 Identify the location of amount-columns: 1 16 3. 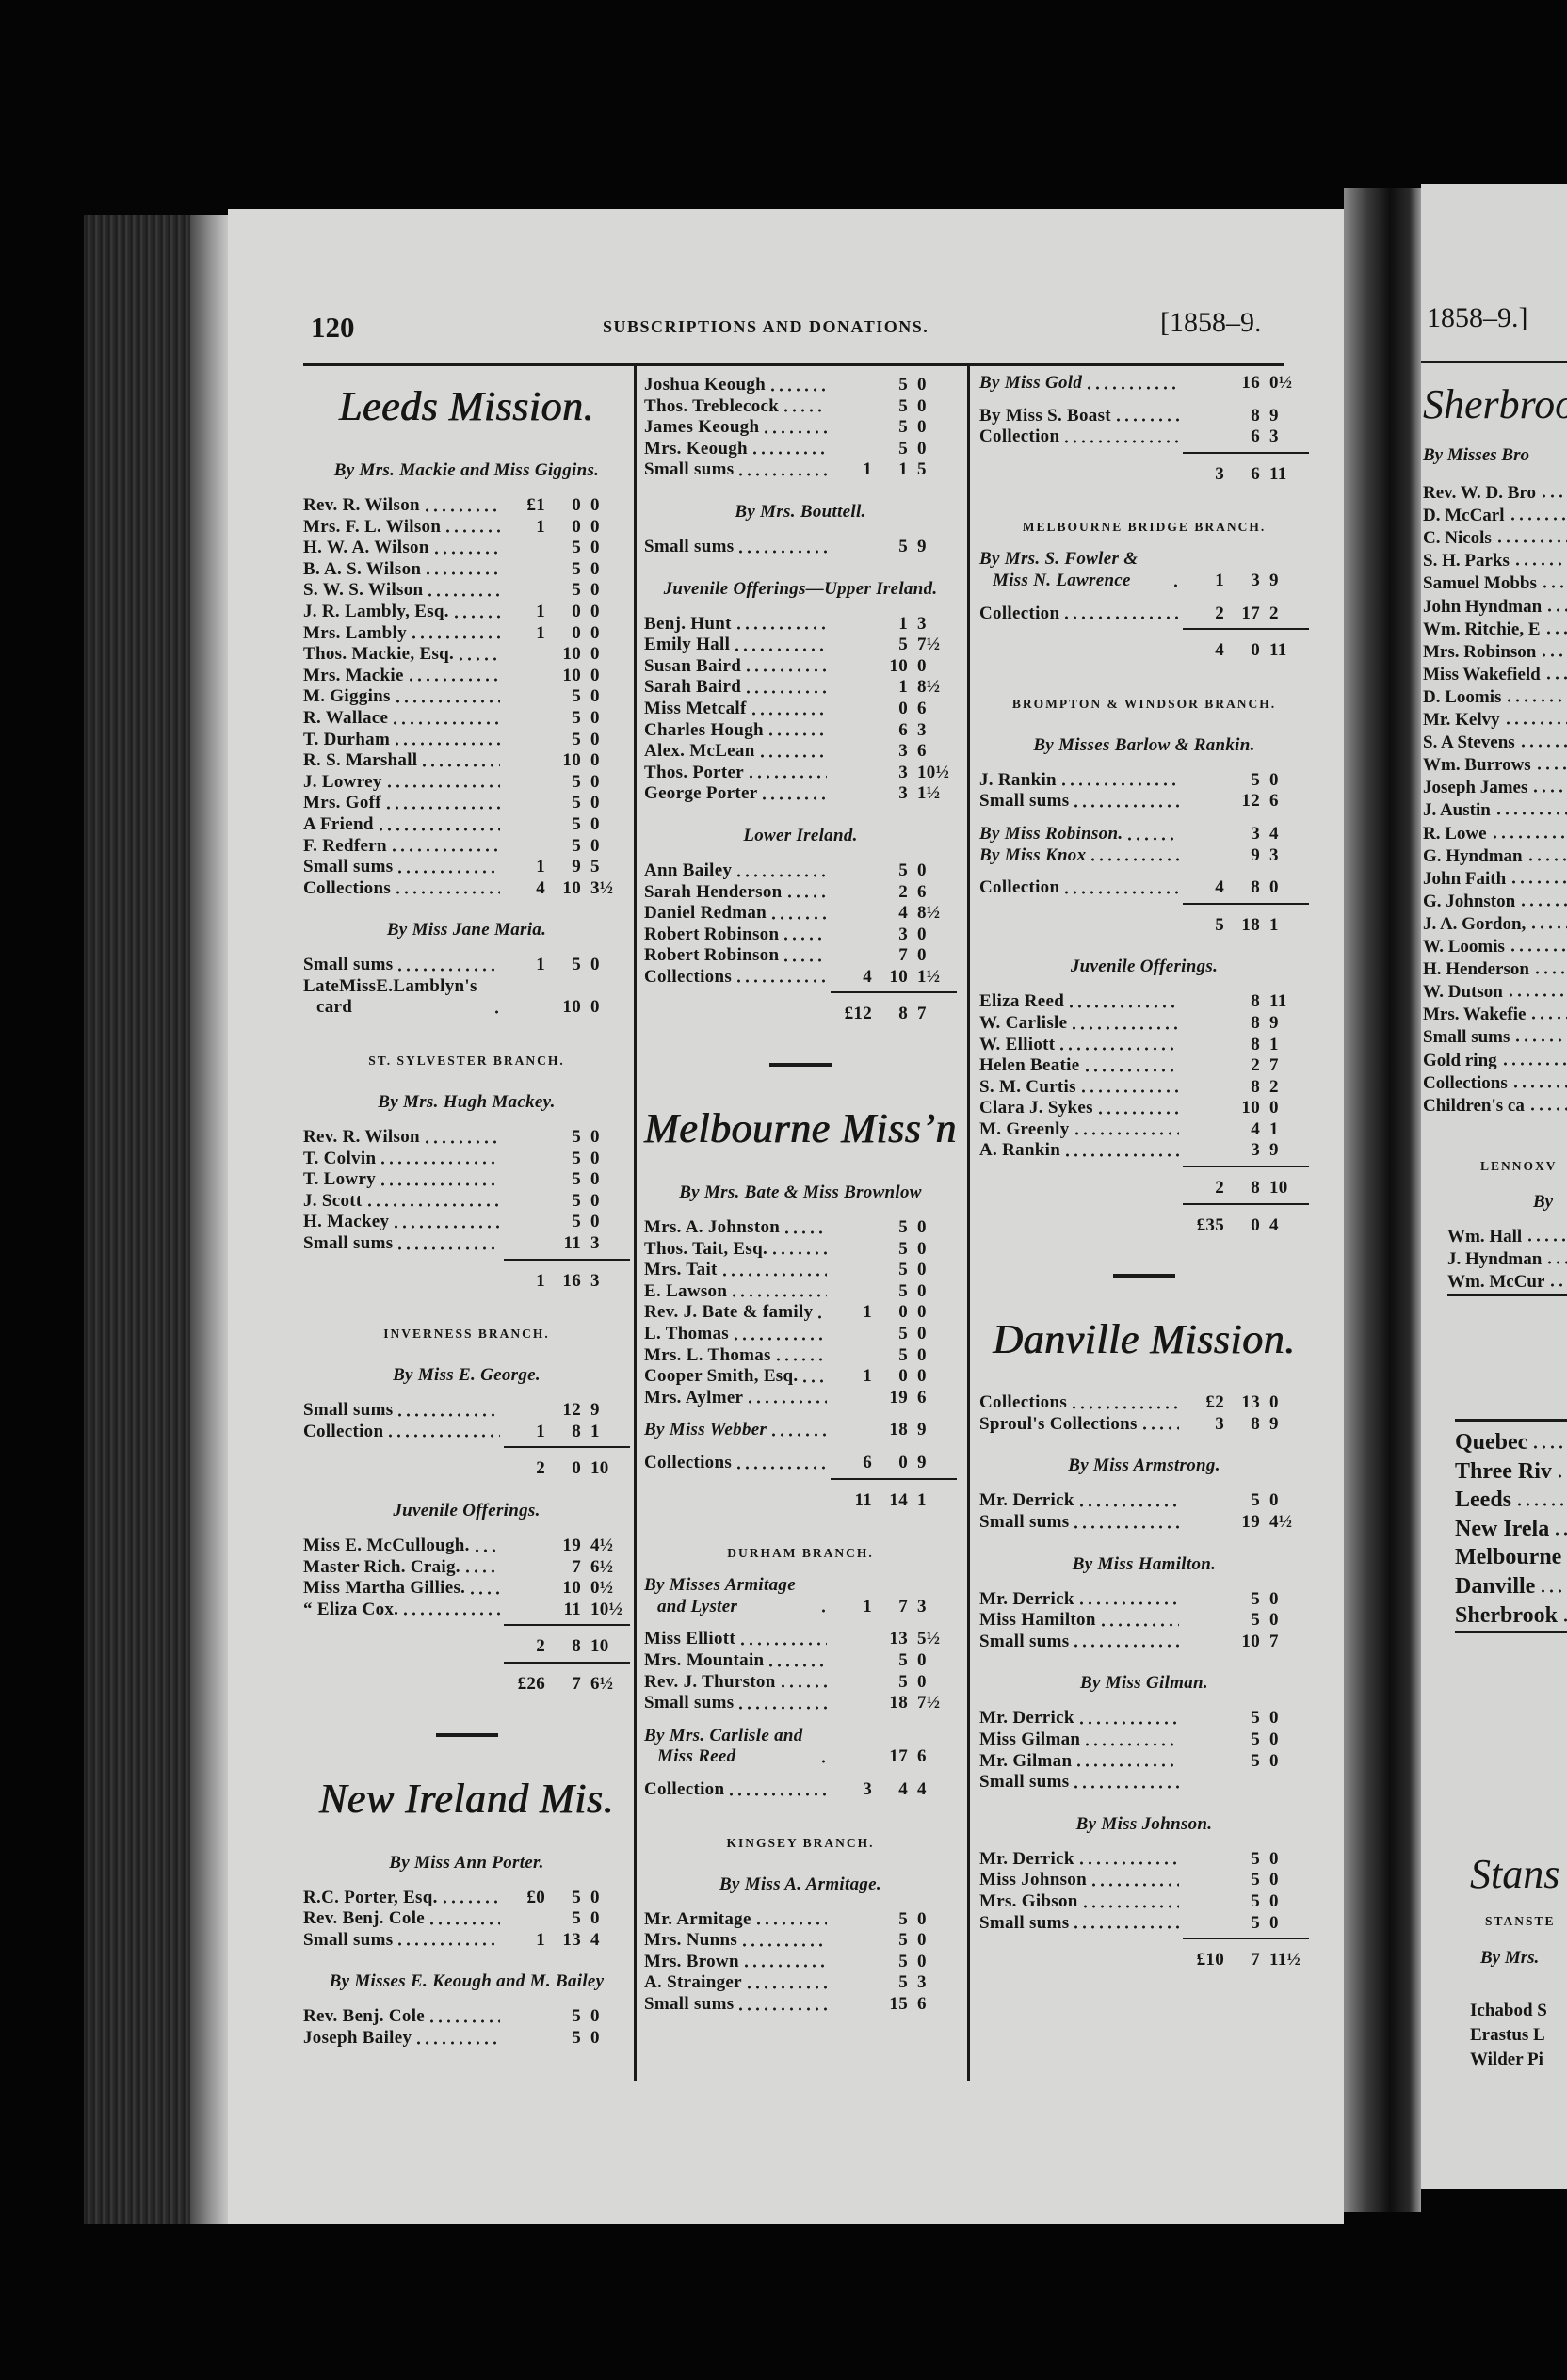
(567, 1275).